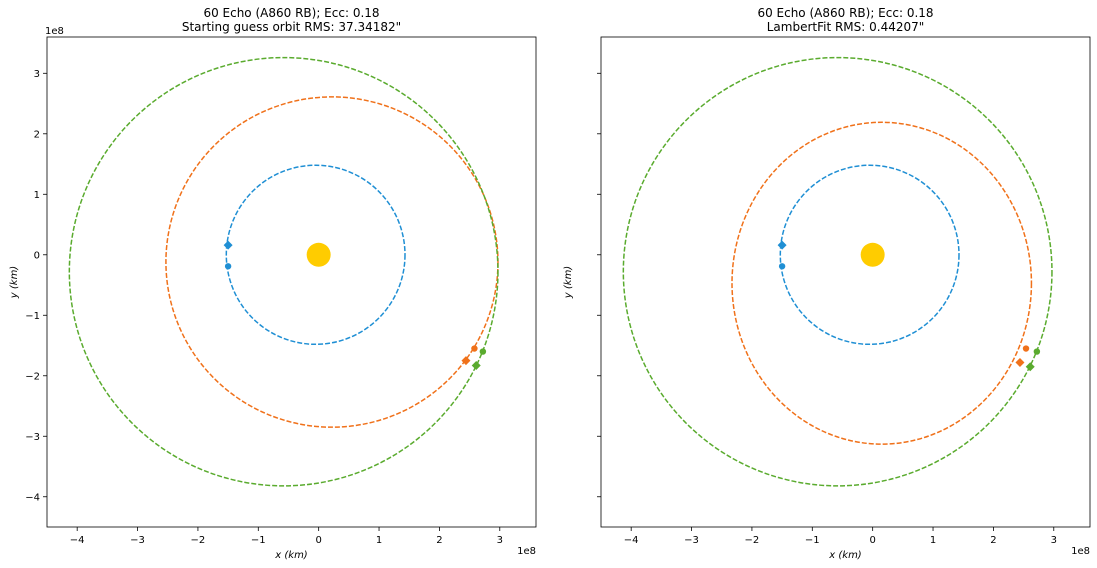 The width and height of the screenshot is (1097, 568). What do you see at coordinates (54, 31) in the screenshot?
I see `y-offset-label: 1e8` at bounding box center [54, 31].